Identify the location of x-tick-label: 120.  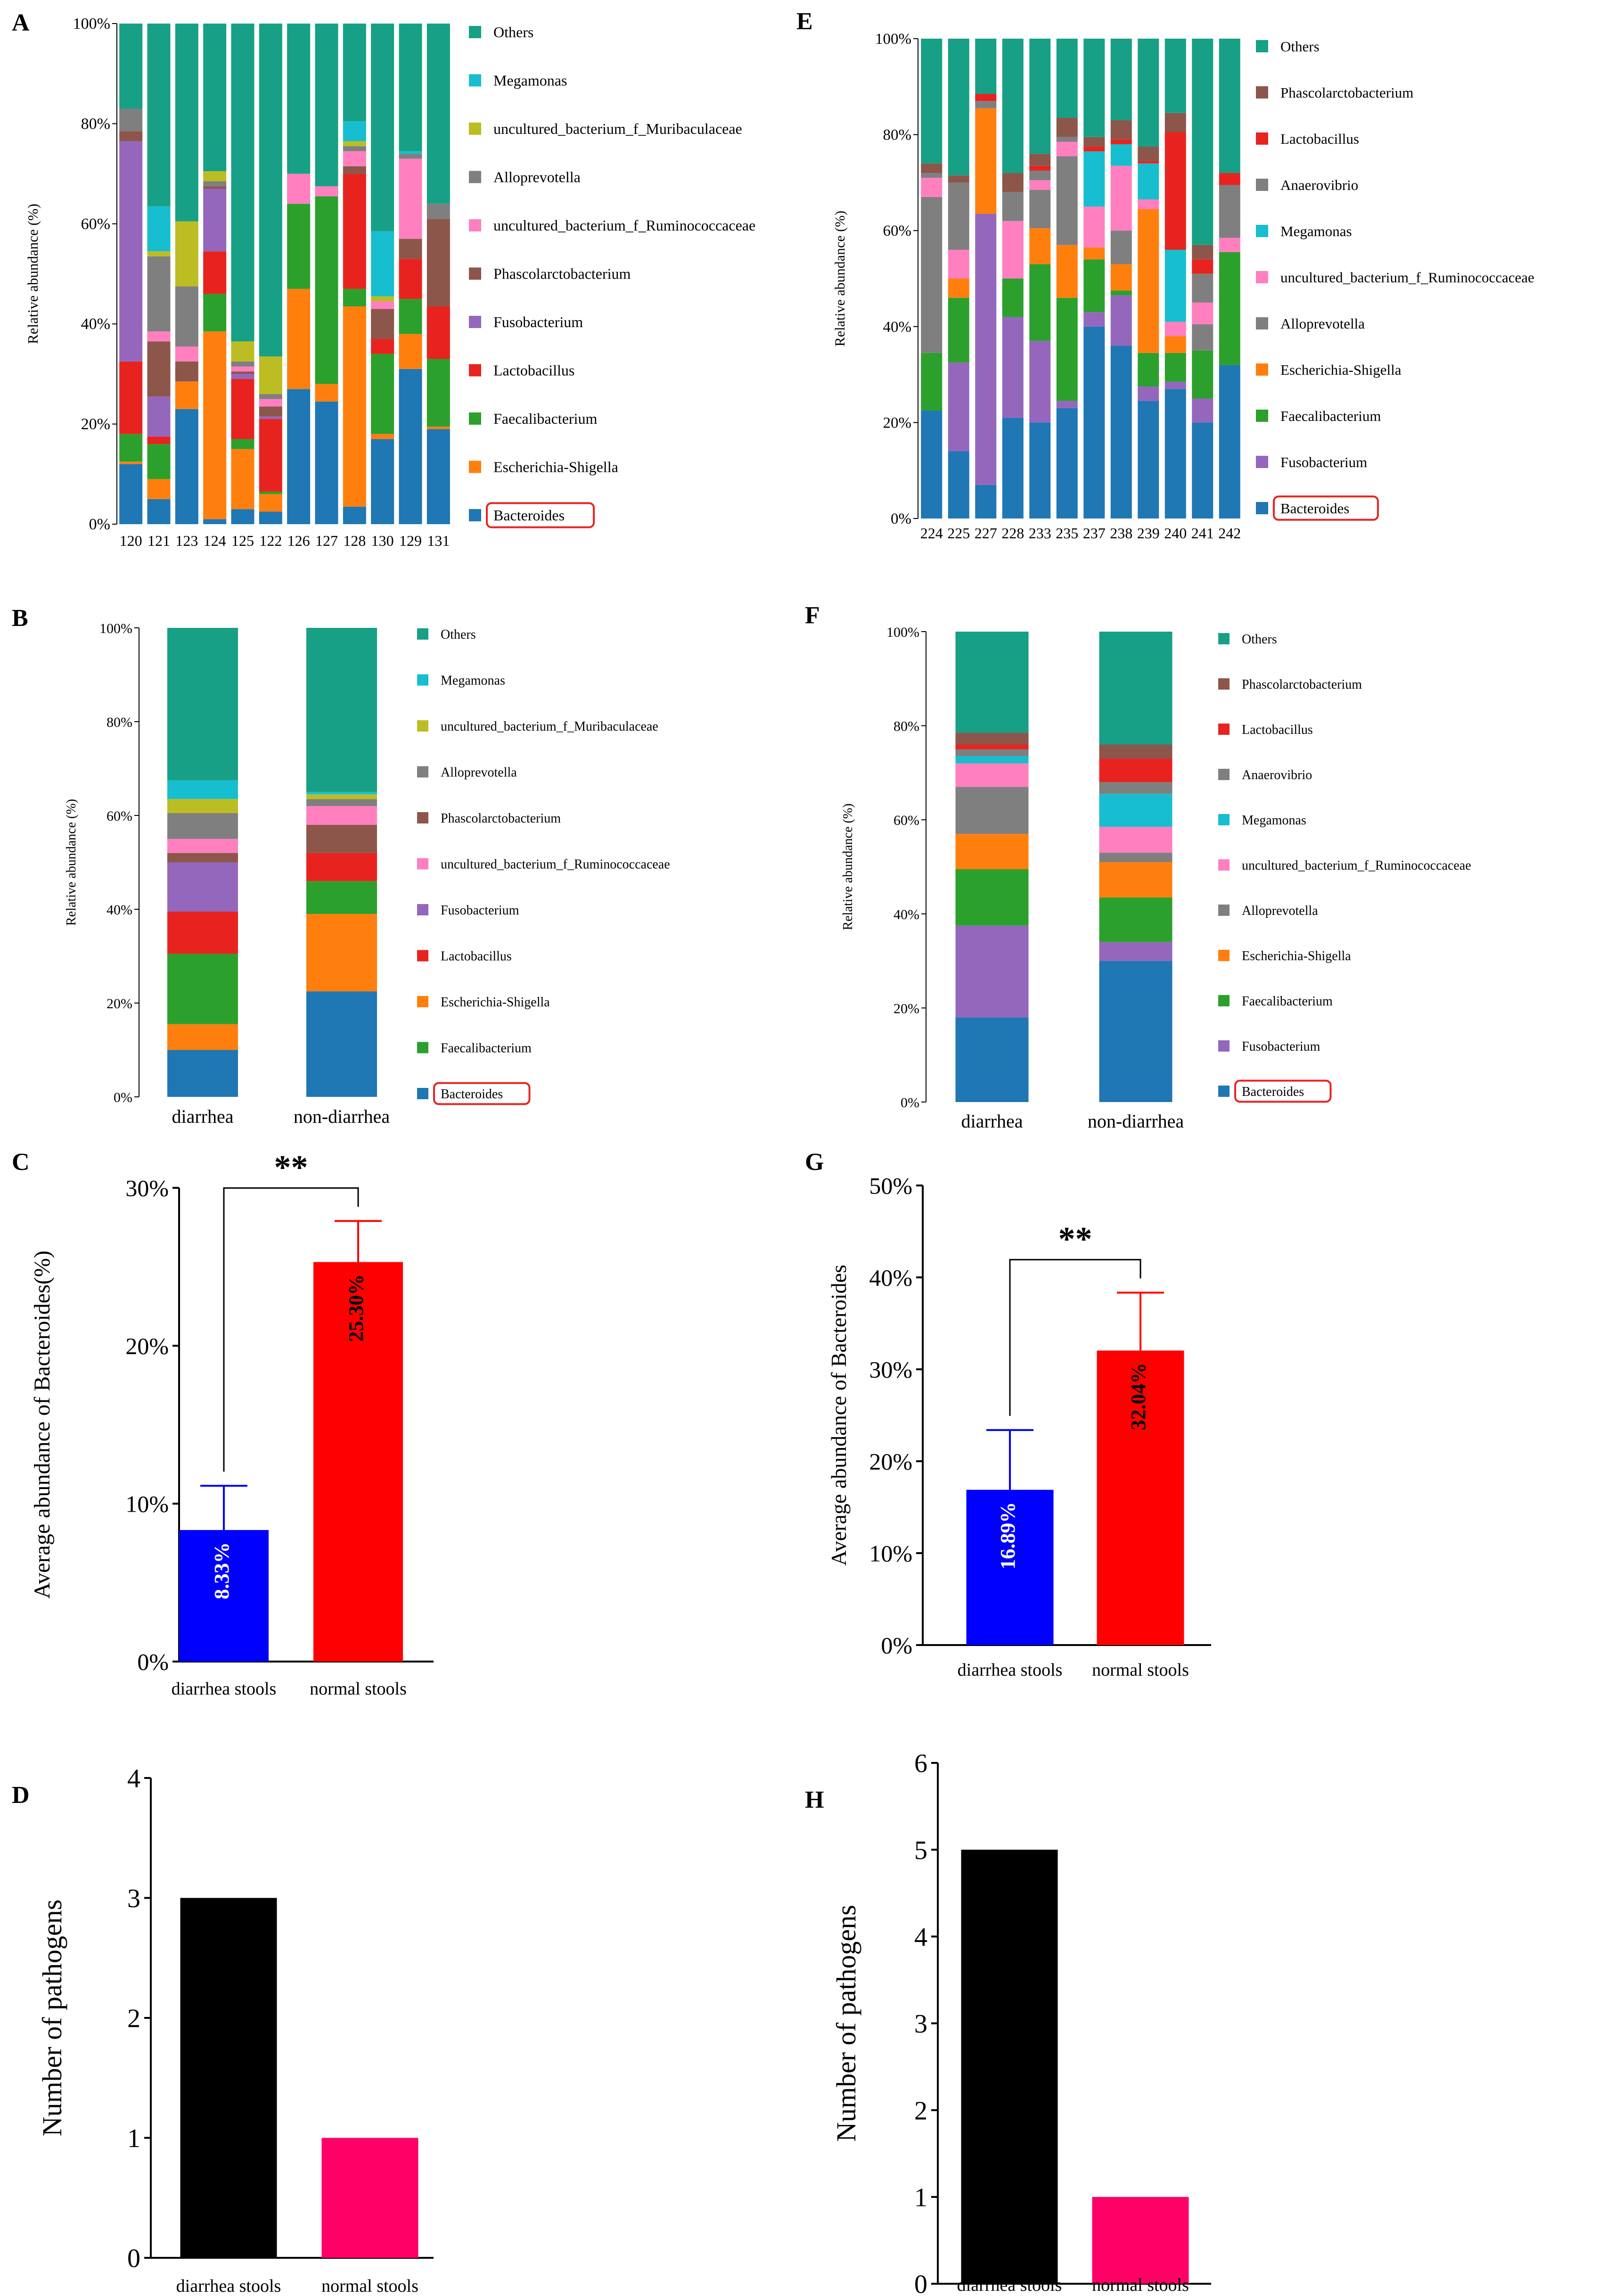
(131, 540).